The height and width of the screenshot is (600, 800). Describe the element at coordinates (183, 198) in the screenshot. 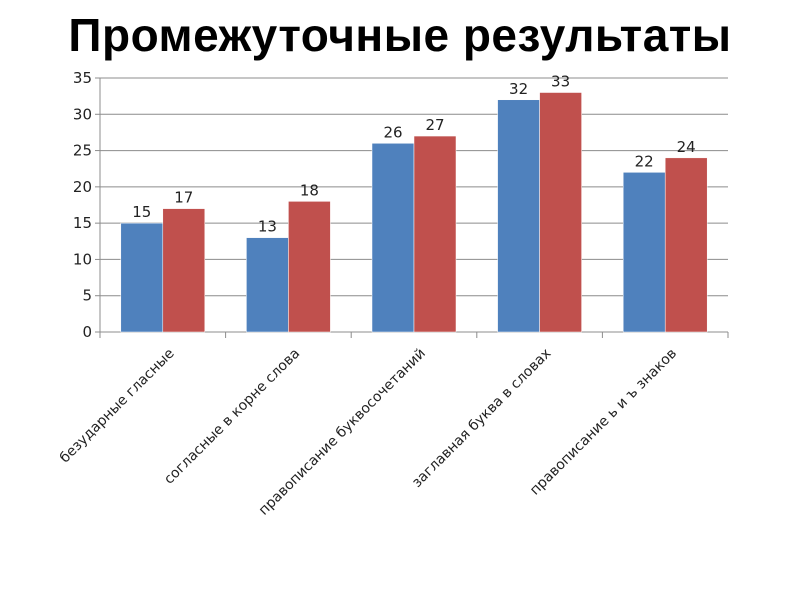

I see `data-label: 17` at that location.